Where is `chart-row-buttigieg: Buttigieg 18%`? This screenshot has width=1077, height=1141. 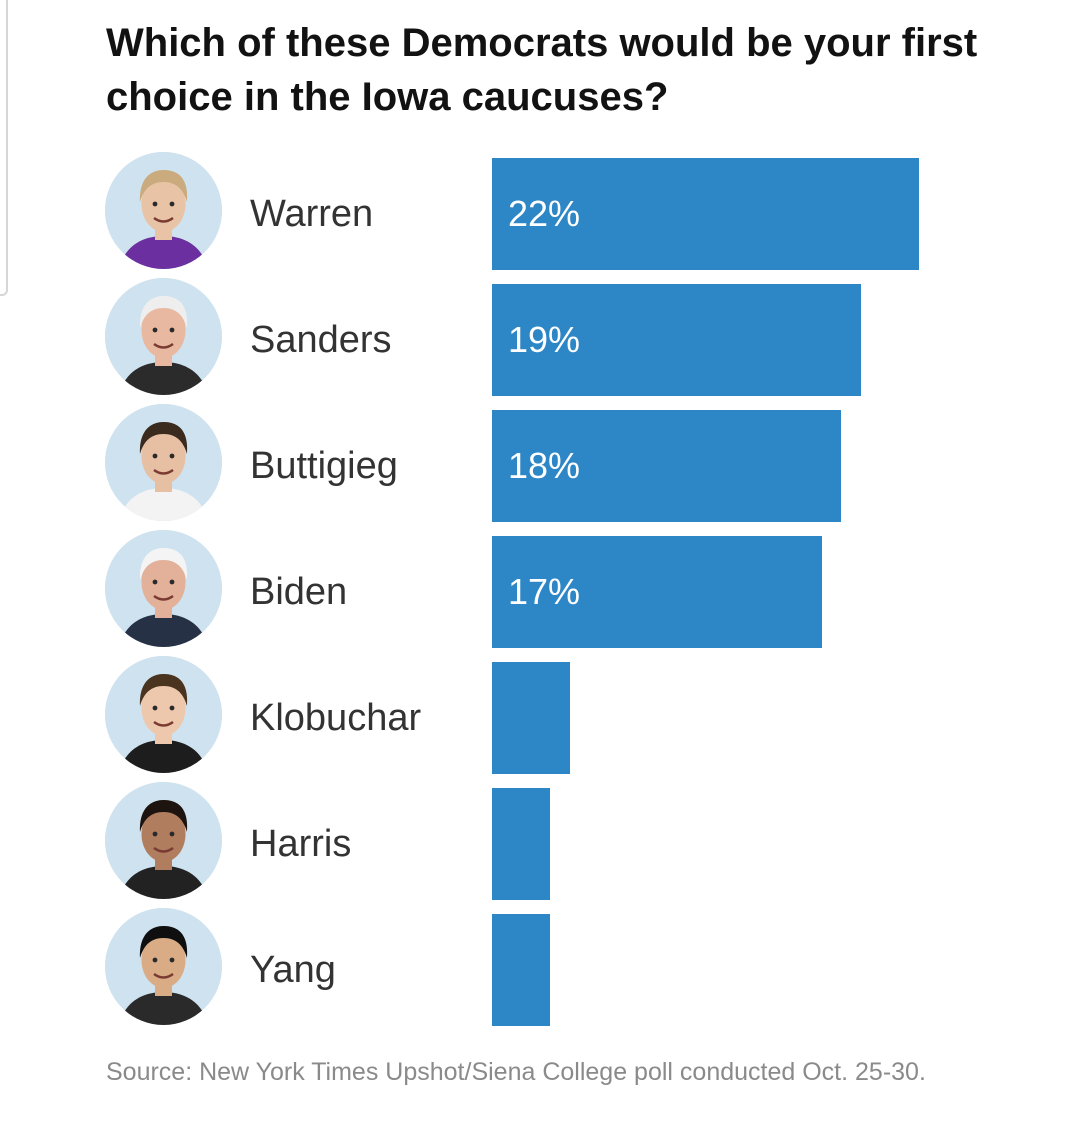 chart-row-buttigieg: Buttigieg 18% is located at coordinates (538, 467).